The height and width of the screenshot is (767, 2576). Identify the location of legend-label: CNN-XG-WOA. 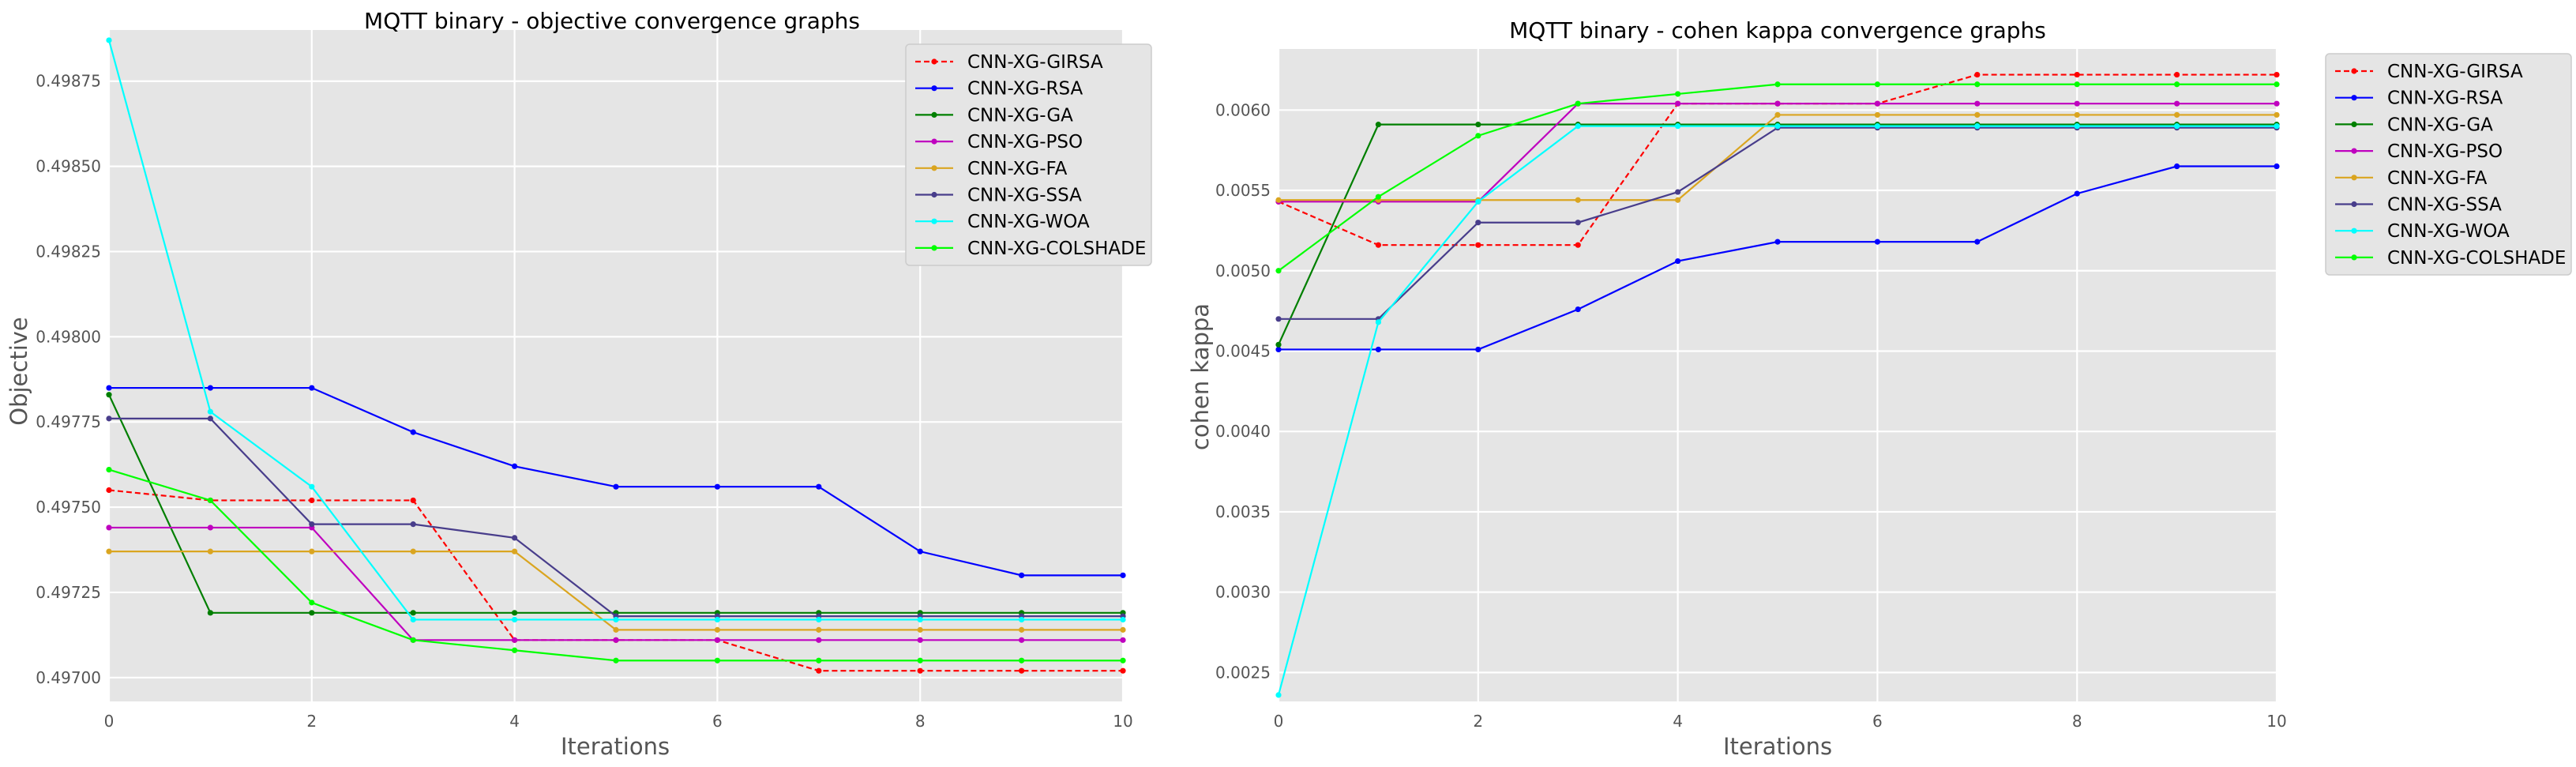
(1028, 222).